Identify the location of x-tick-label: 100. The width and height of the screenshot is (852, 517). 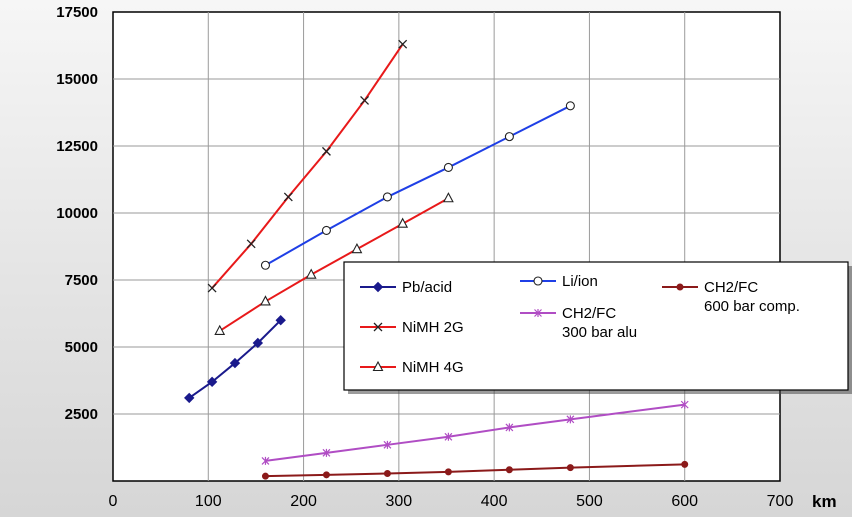
(208, 501).